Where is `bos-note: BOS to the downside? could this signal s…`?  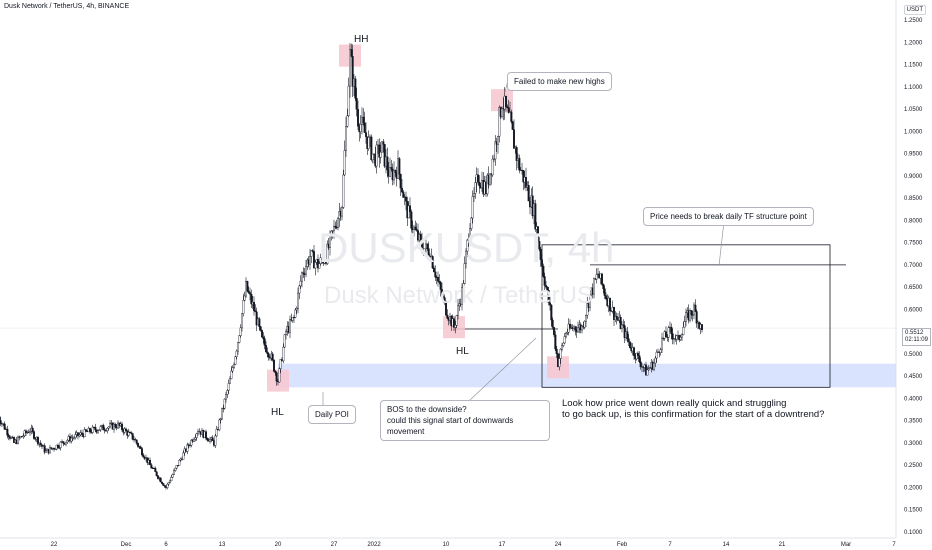
bos-note: BOS to the downside? could this signal s… is located at coordinates (465, 420).